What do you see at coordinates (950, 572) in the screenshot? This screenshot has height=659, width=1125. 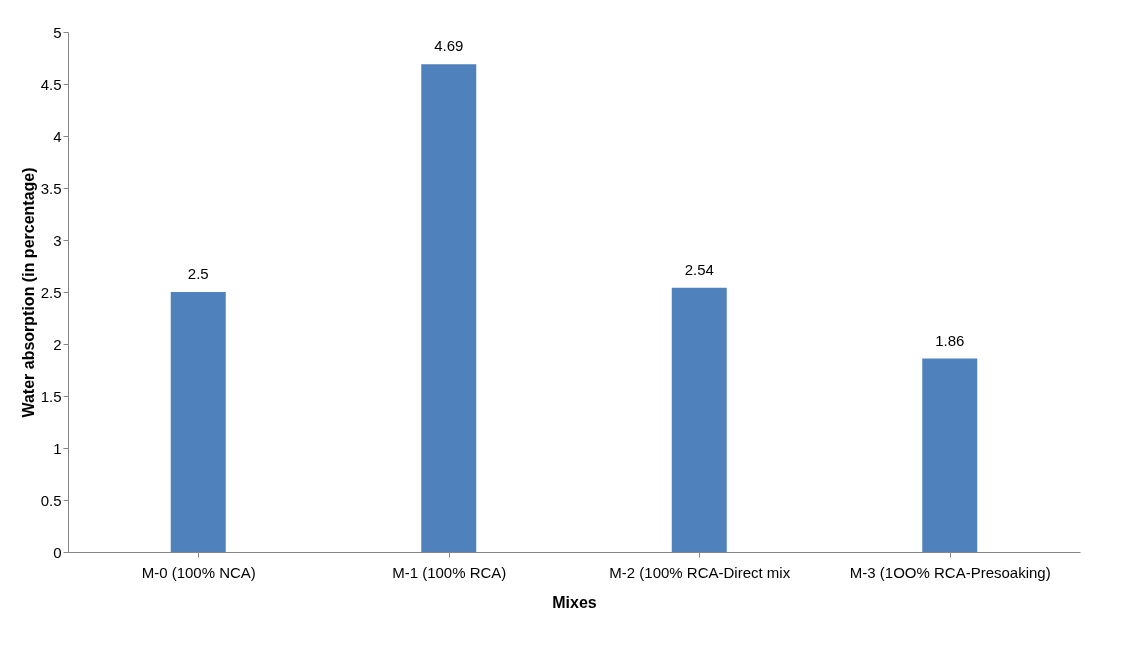 I see `x-tick-label: M-3 (1OO% RCA-Presoaking)` at bounding box center [950, 572].